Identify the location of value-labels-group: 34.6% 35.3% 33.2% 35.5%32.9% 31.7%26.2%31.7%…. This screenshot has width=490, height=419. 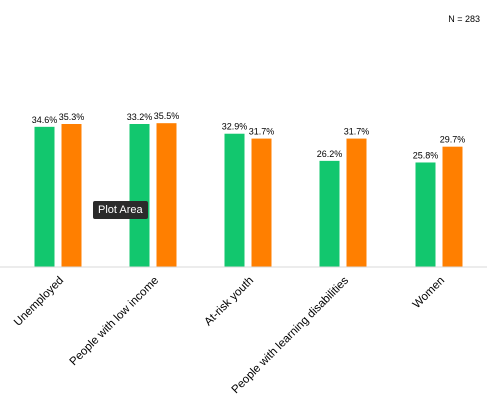
(249, 135).